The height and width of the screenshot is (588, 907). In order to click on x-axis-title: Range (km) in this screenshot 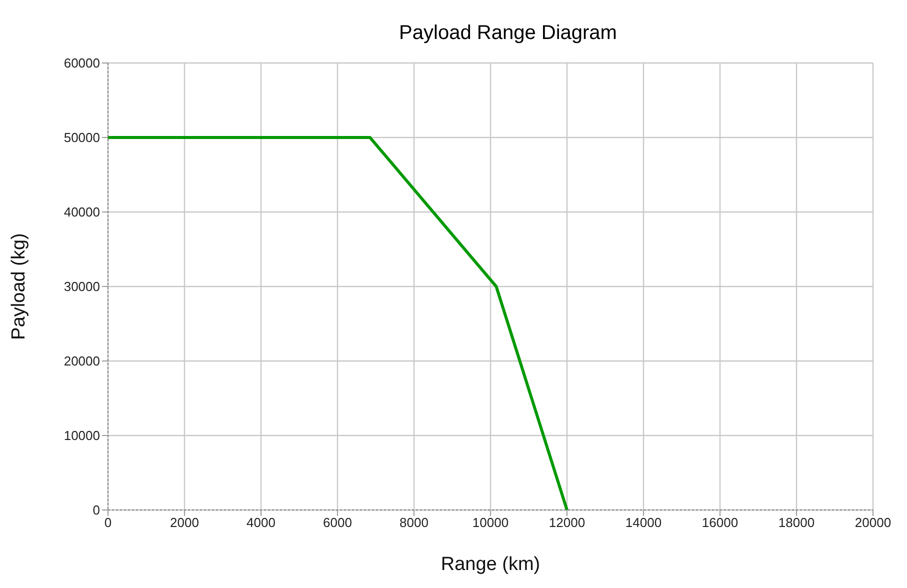, I will do `click(490, 564)`.